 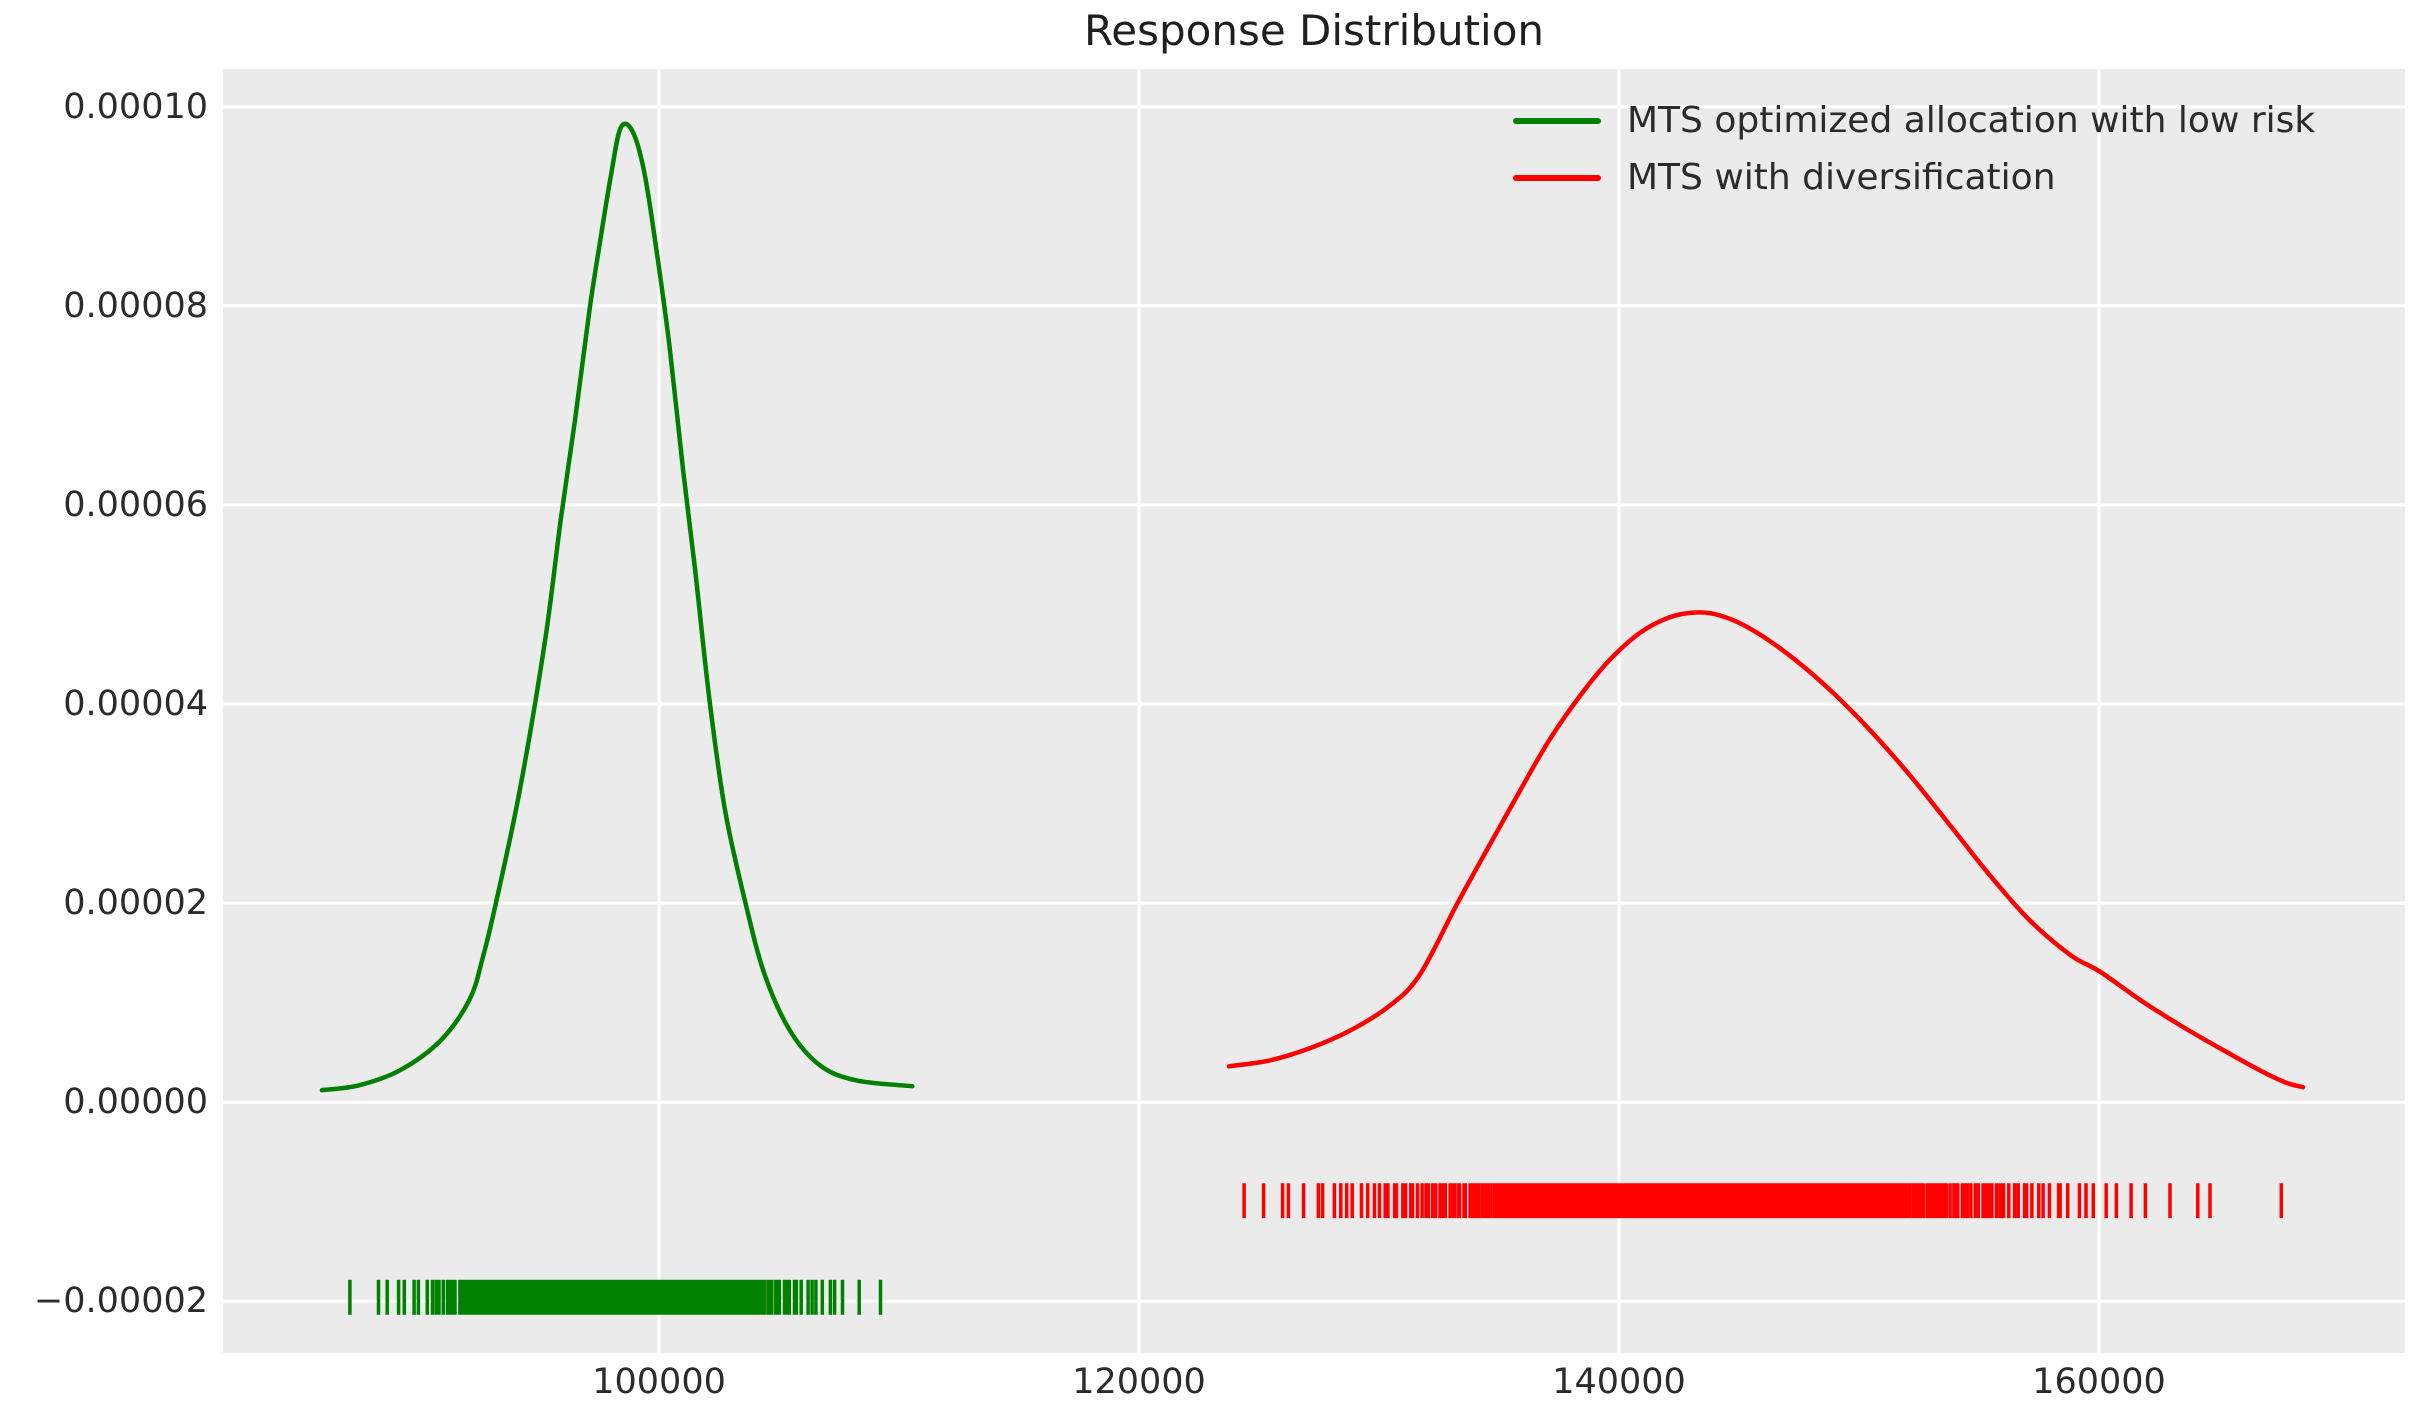 What do you see at coordinates (120, 1301) in the screenshot?
I see `y-tick-label: −0.00002` at bounding box center [120, 1301].